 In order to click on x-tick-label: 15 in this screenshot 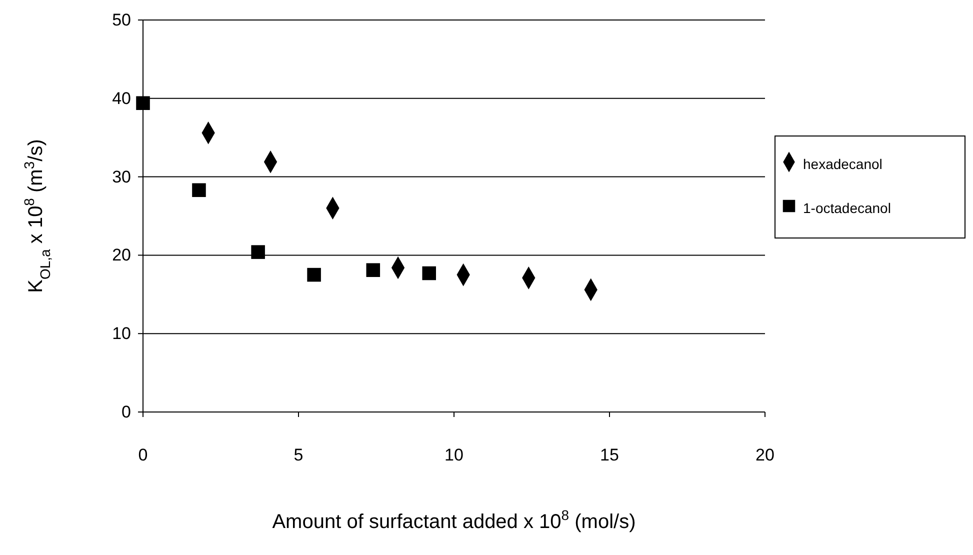, I will do `click(609, 455)`.